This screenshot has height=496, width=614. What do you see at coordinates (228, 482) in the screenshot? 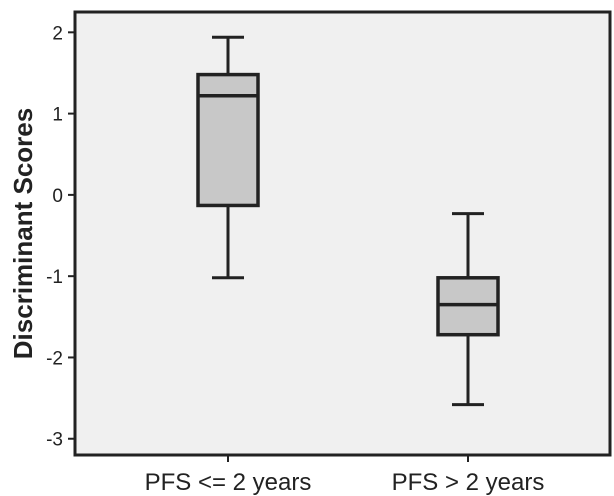
I see `x-category-label: PFS <= 2 years` at bounding box center [228, 482].